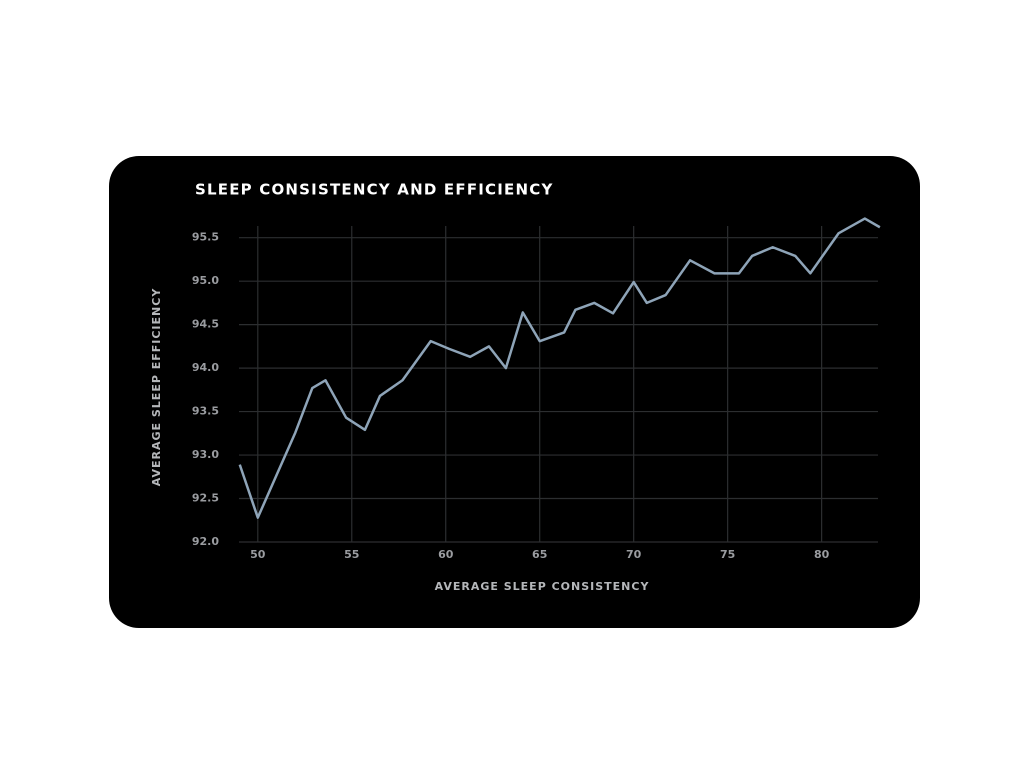 The image size is (1030, 783). What do you see at coordinates (205, 411) in the screenshot?
I see `y-tick-label: 93.5` at bounding box center [205, 411].